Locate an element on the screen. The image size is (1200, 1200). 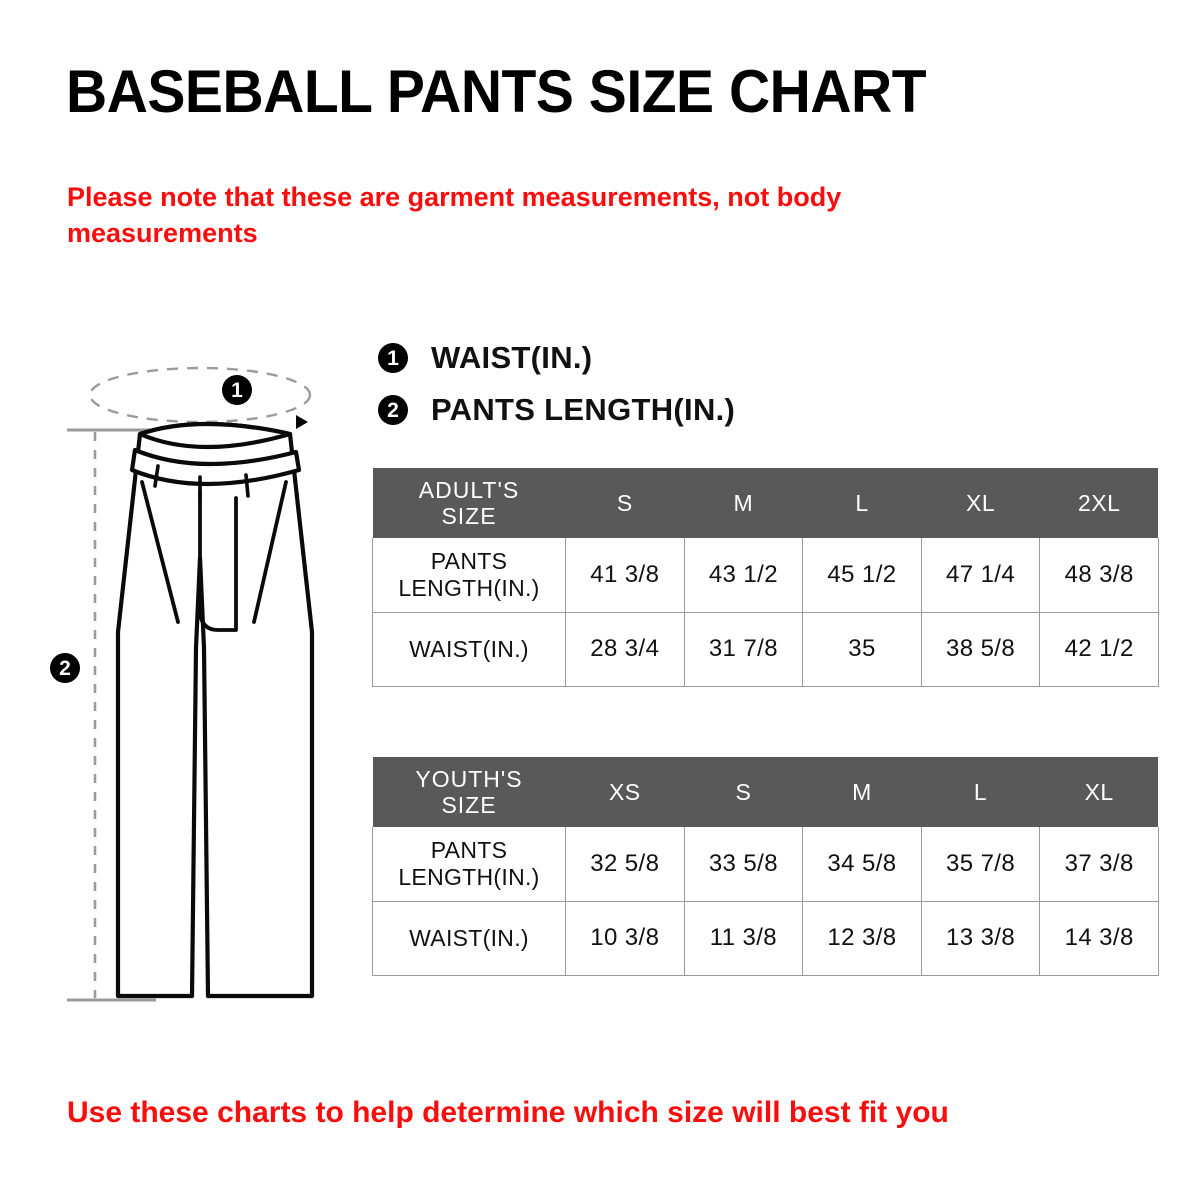
adult-table-header-size: ADULT'S SIZE is located at coordinates (469, 503).